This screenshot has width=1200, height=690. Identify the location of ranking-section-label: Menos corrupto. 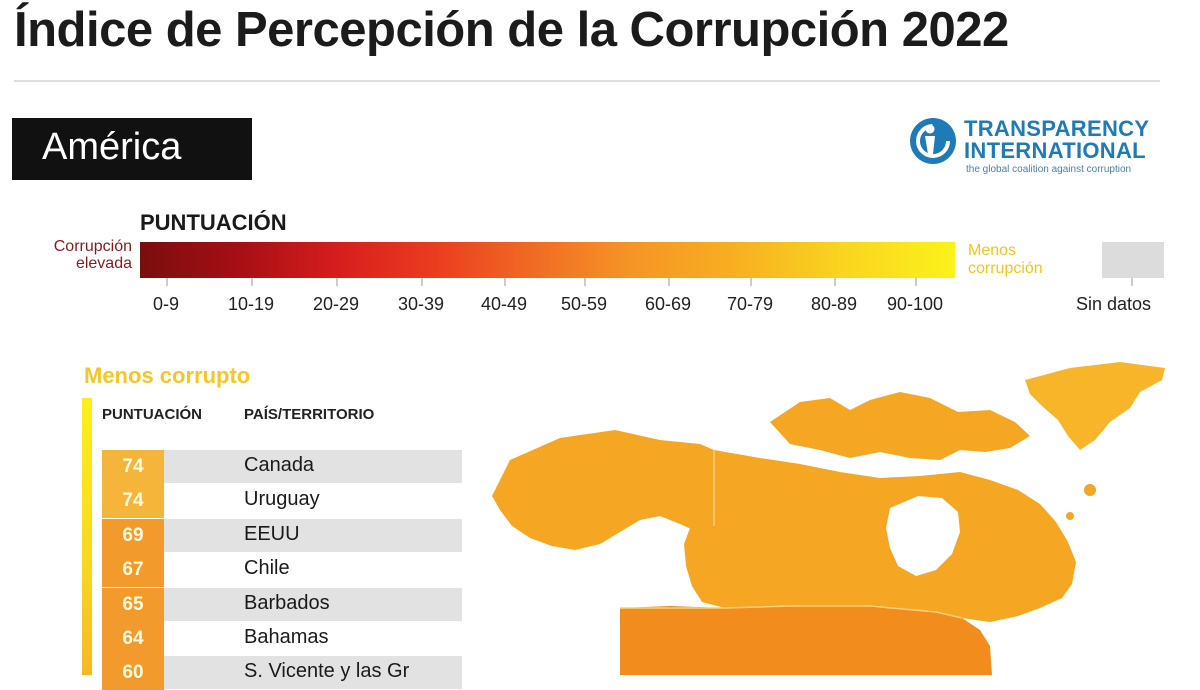
(167, 375).